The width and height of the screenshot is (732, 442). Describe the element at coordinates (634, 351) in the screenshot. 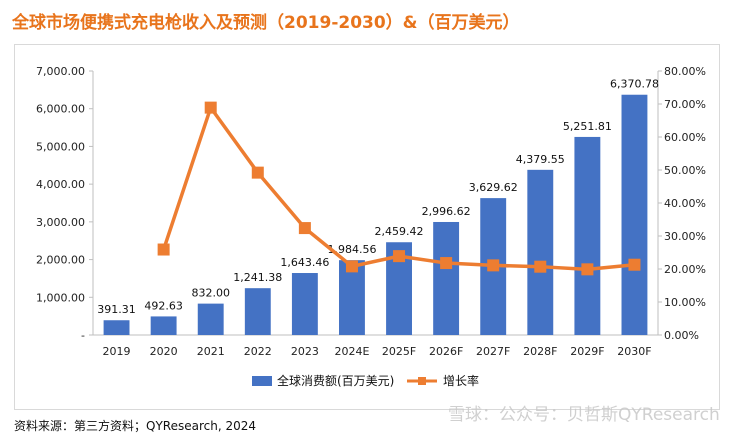

I see `x-axis-tick-label: 2030F` at that location.